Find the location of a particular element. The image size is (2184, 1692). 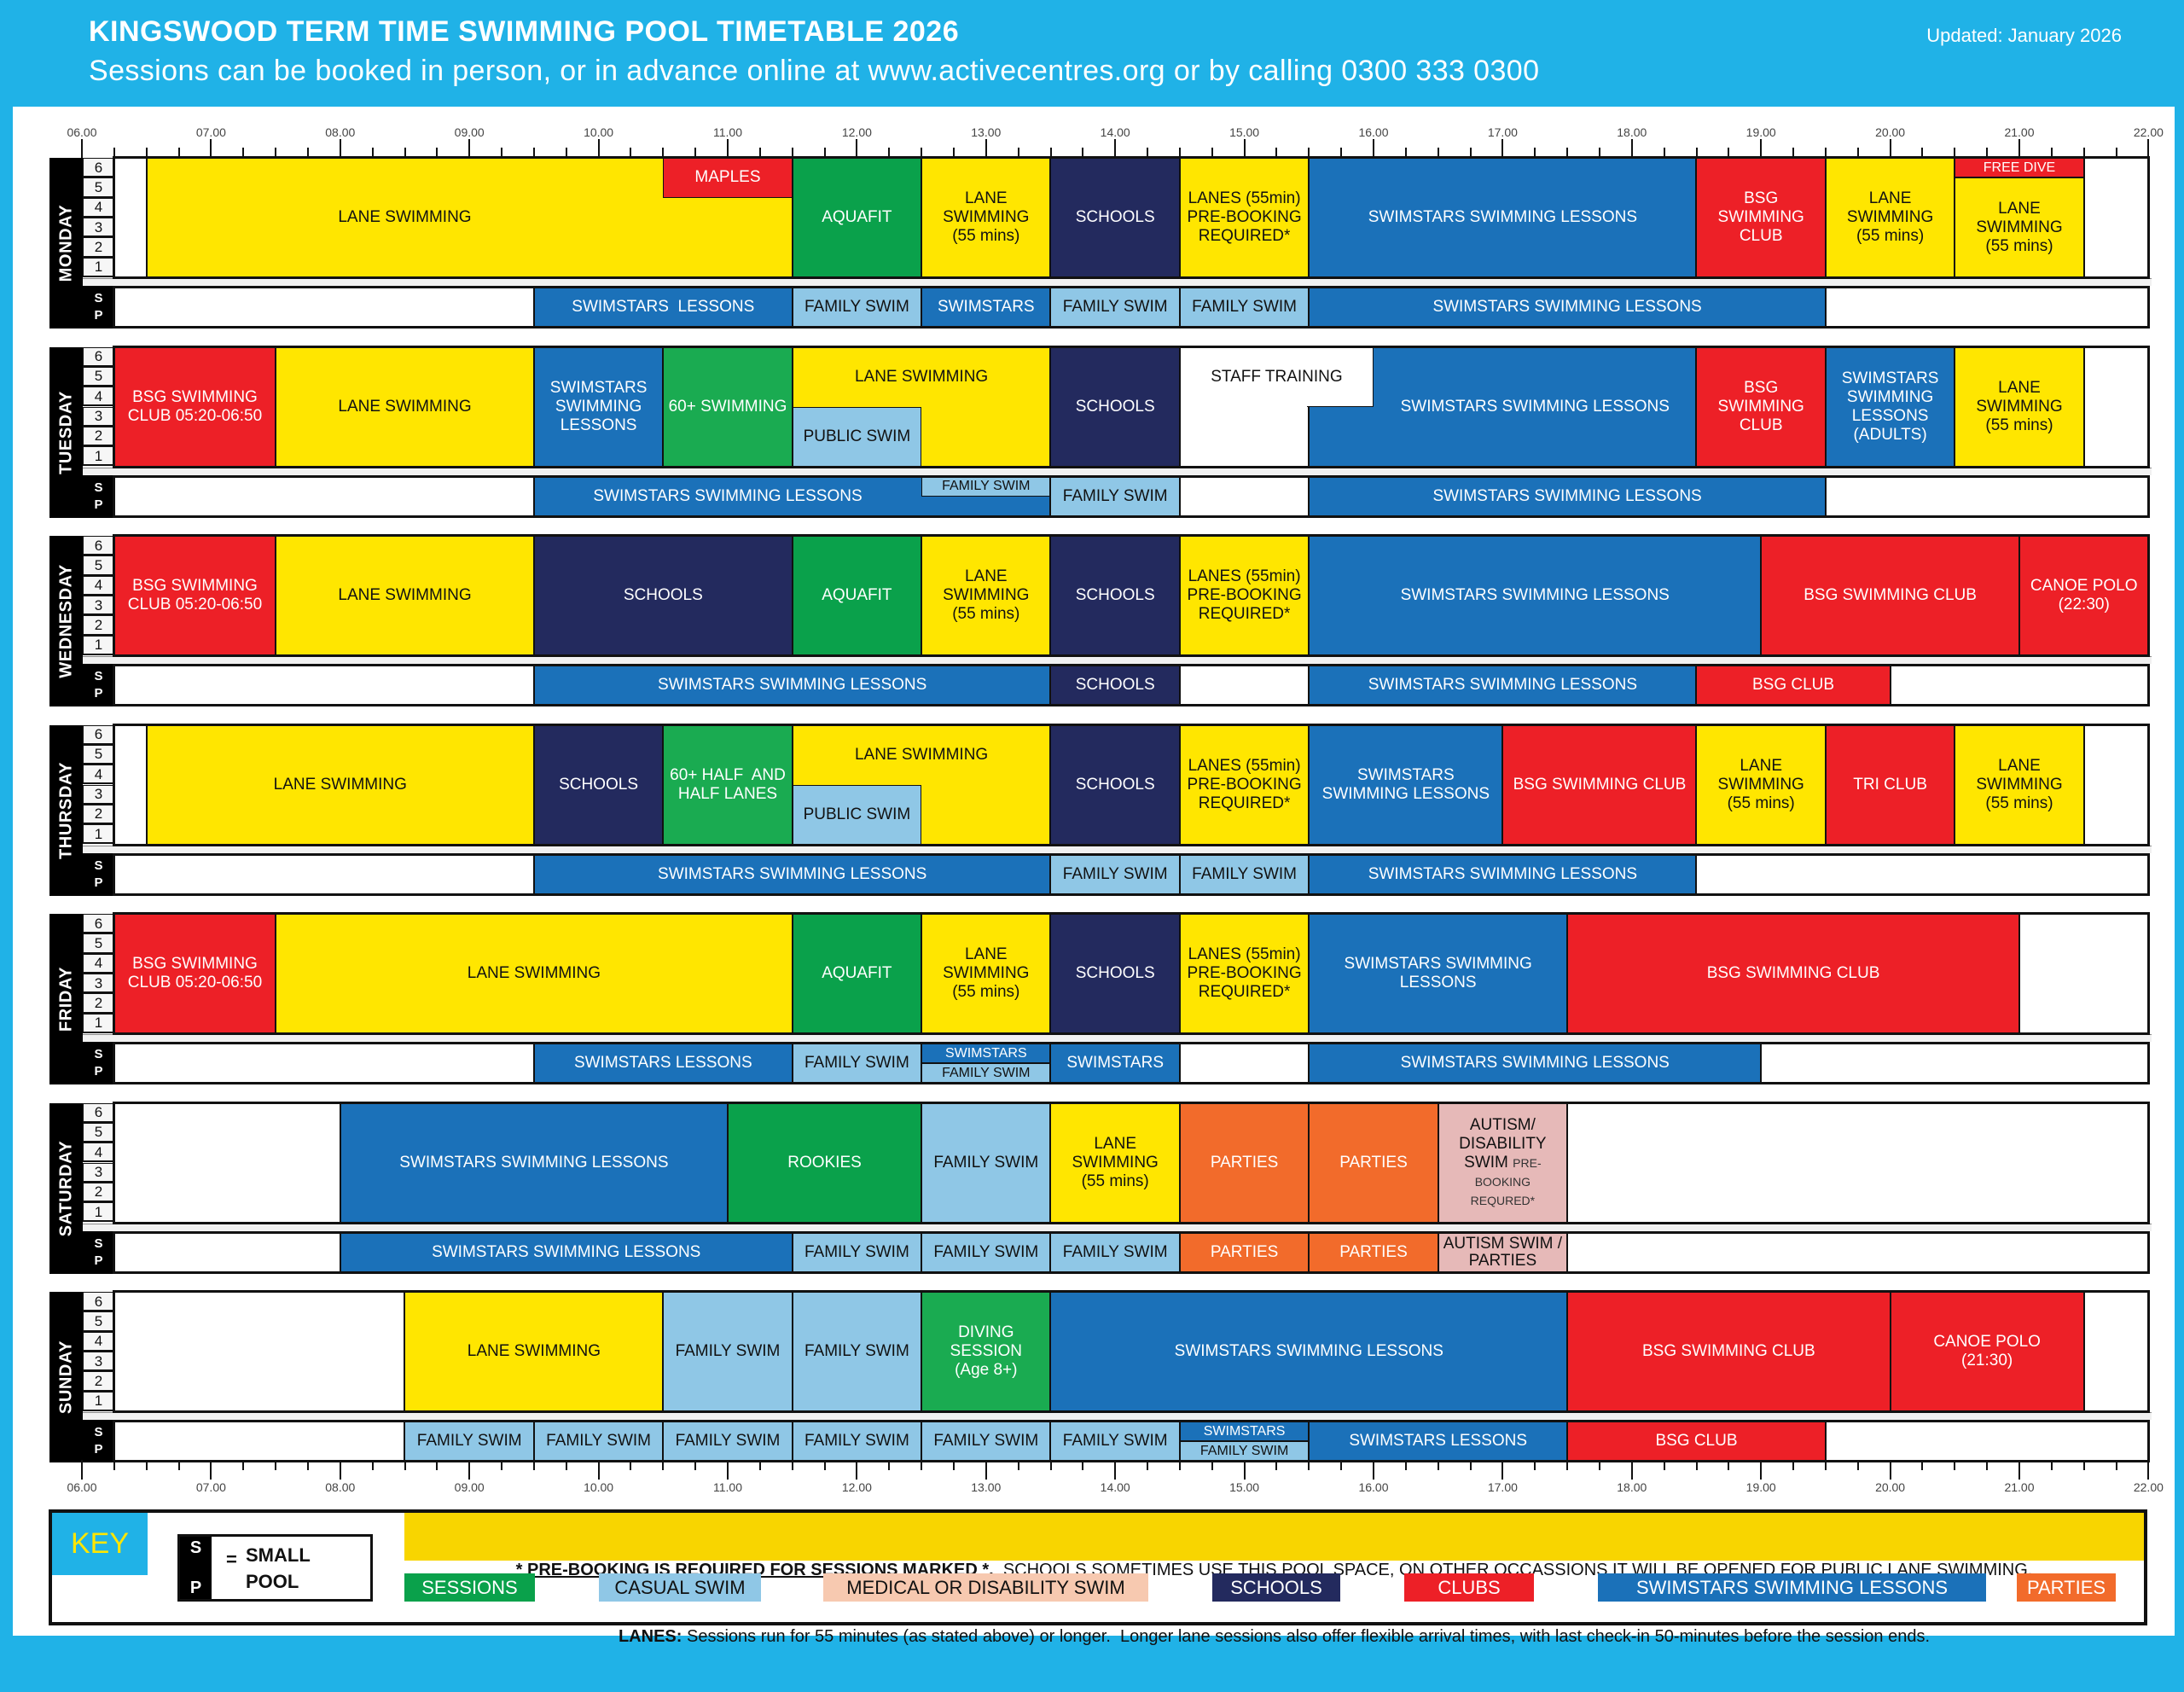

lane-number: 1 is located at coordinates (98, 834).